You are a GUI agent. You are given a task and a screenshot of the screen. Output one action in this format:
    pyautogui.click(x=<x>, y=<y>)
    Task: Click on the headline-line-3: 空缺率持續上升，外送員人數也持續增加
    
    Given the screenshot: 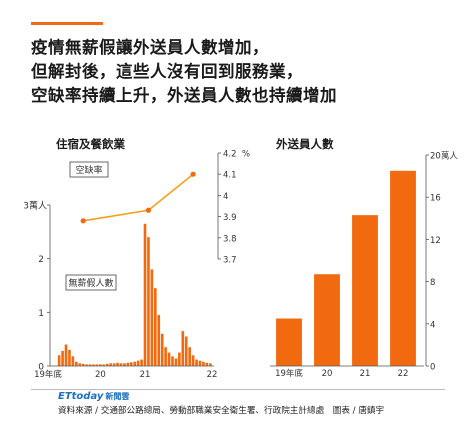 What is the action you would take?
    pyautogui.click(x=184, y=95)
    